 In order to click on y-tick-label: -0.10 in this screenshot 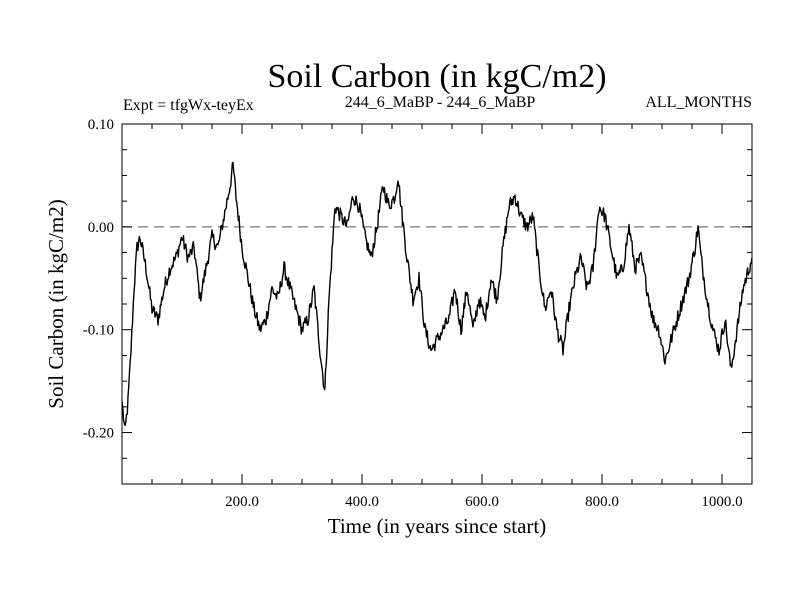, I will do `click(98, 331)`.